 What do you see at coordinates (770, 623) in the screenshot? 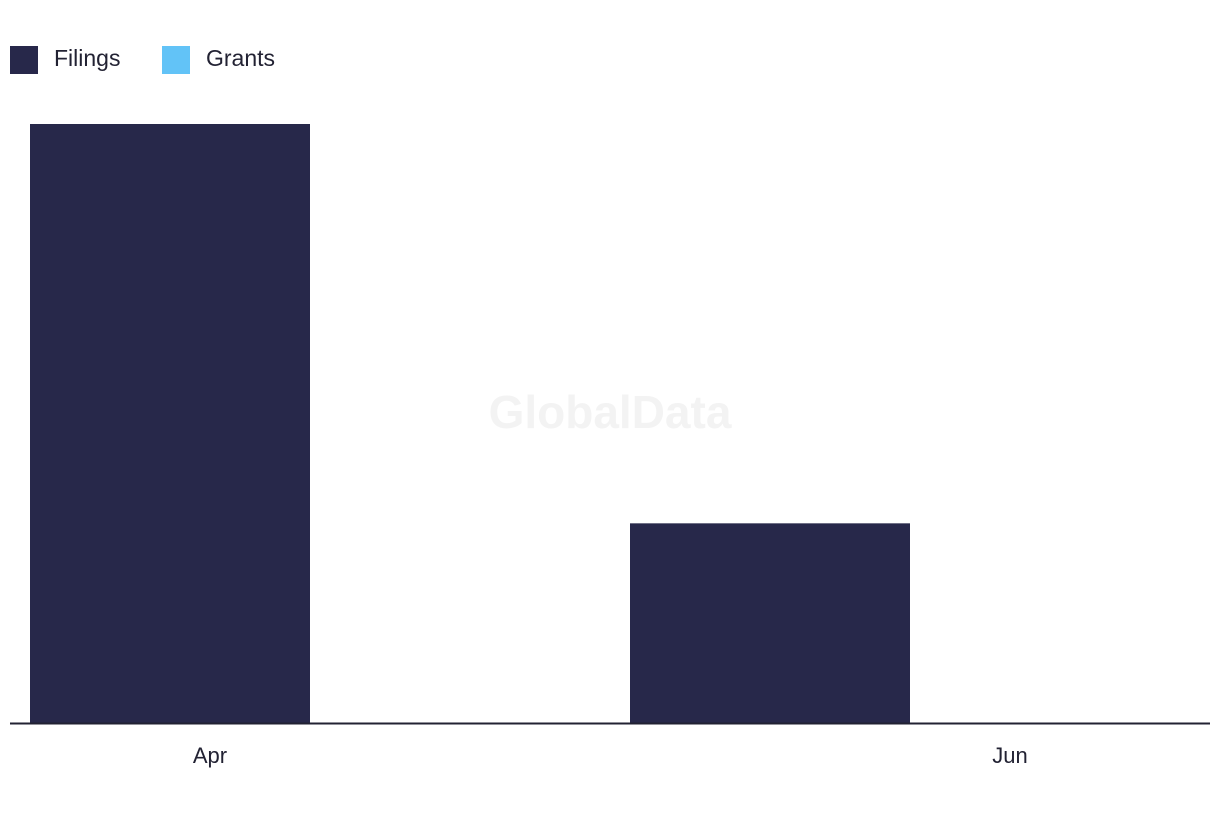
I see `bar-filings-jun` at bounding box center [770, 623].